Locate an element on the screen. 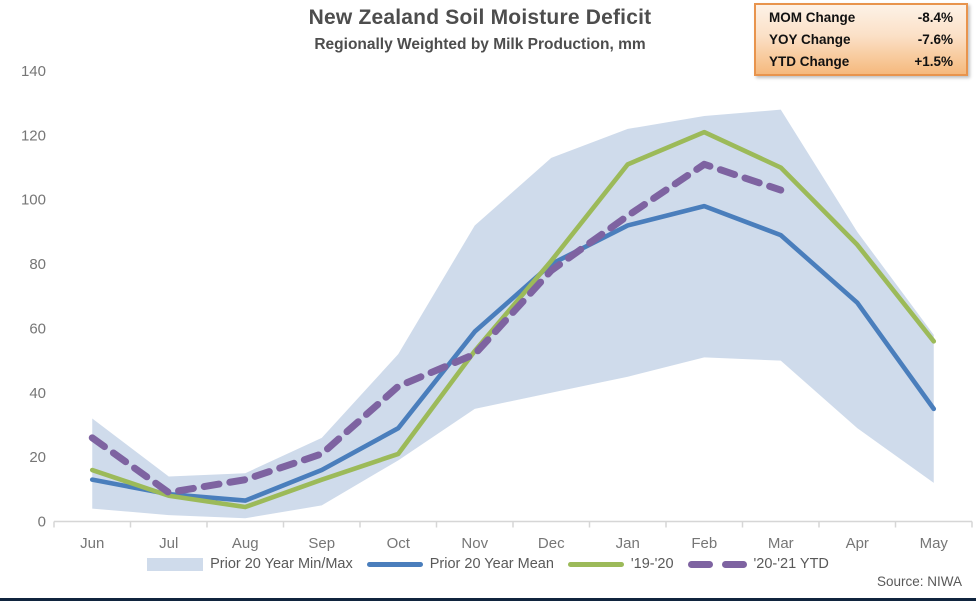 This screenshot has width=976, height=601. y-tick-label: 80 is located at coordinates (37, 264).